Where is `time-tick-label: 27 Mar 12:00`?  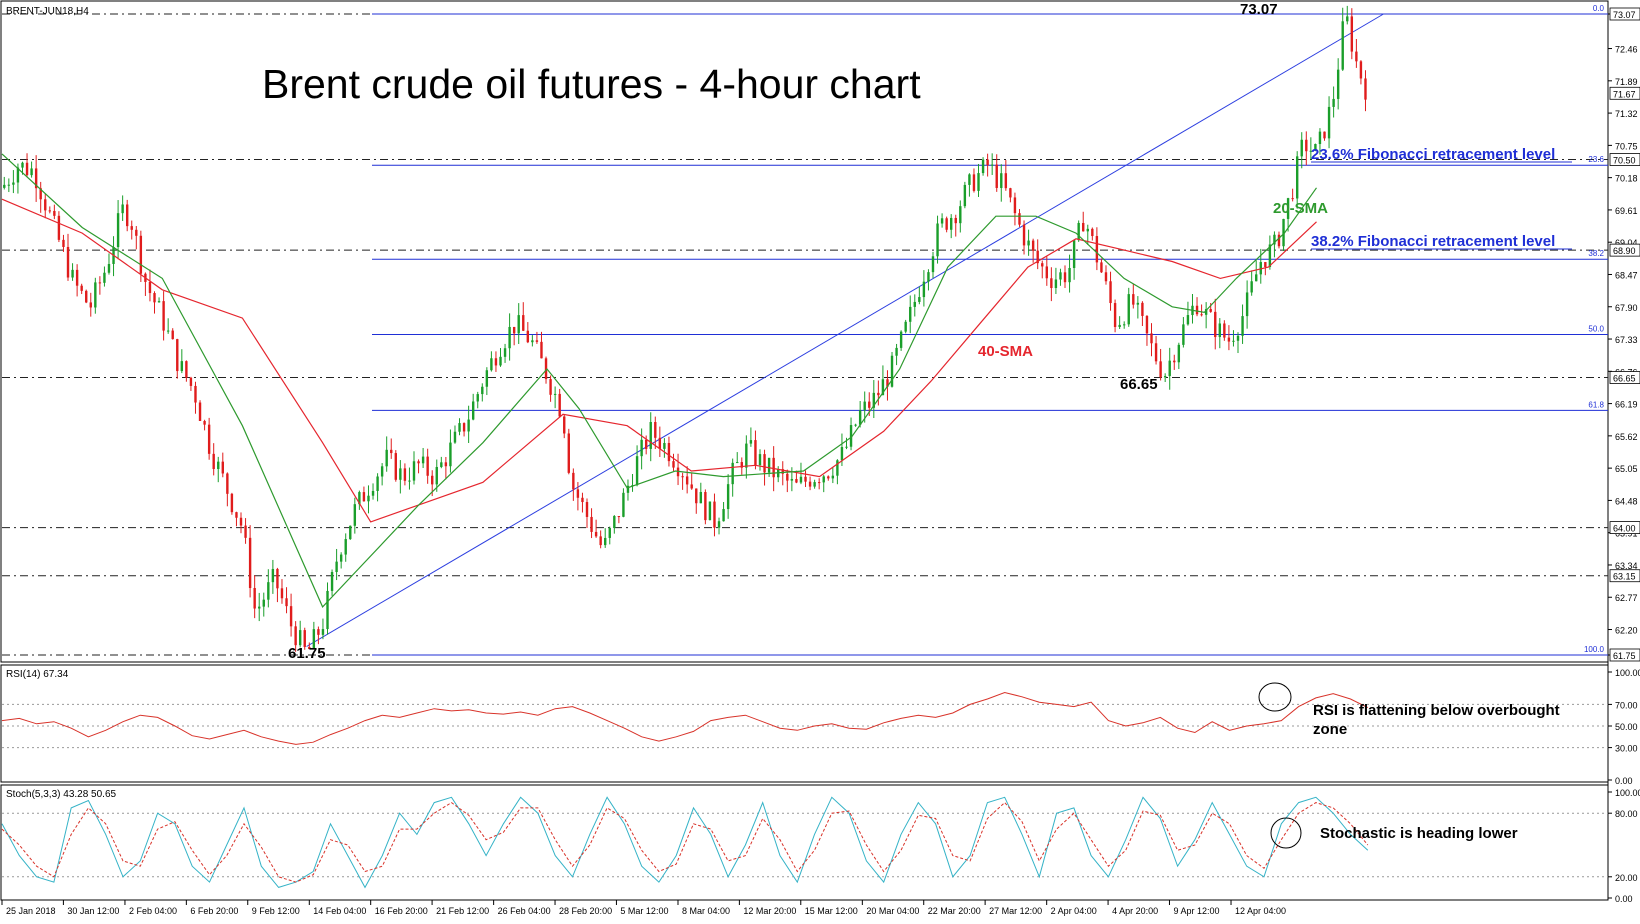 time-tick-label: 27 Mar 12:00 is located at coordinates (1015, 911).